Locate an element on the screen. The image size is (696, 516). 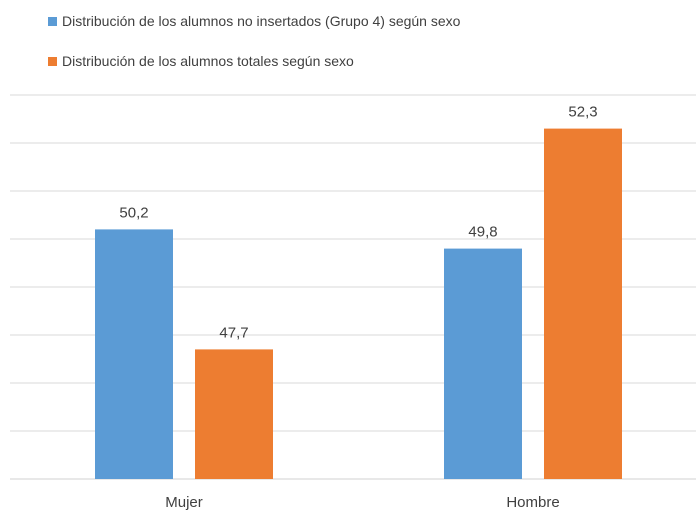
x-tick-label: Mujer is located at coordinates (184, 502).